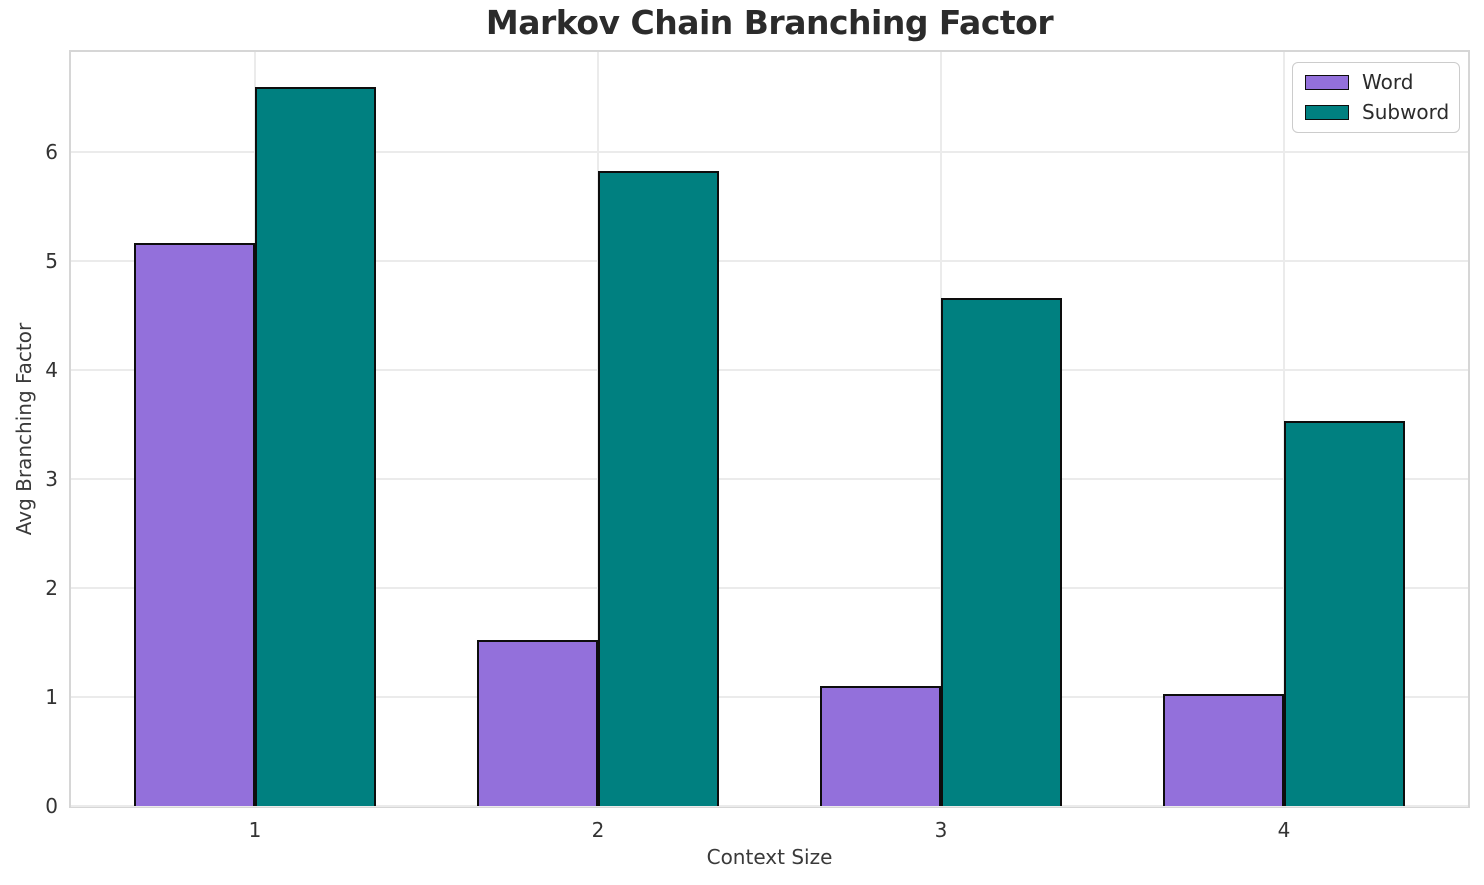 This screenshot has width=1484, height=885. What do you see at coordinates (51, 370) in the screenshot?
I see `y-tick-4: 4` at bounding box center [51, 370].